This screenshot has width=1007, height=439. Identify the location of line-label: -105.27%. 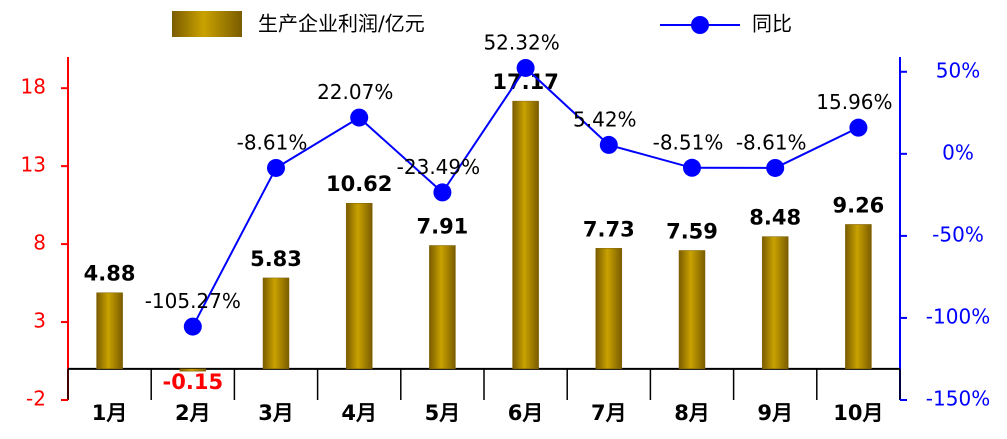
(193, 301).